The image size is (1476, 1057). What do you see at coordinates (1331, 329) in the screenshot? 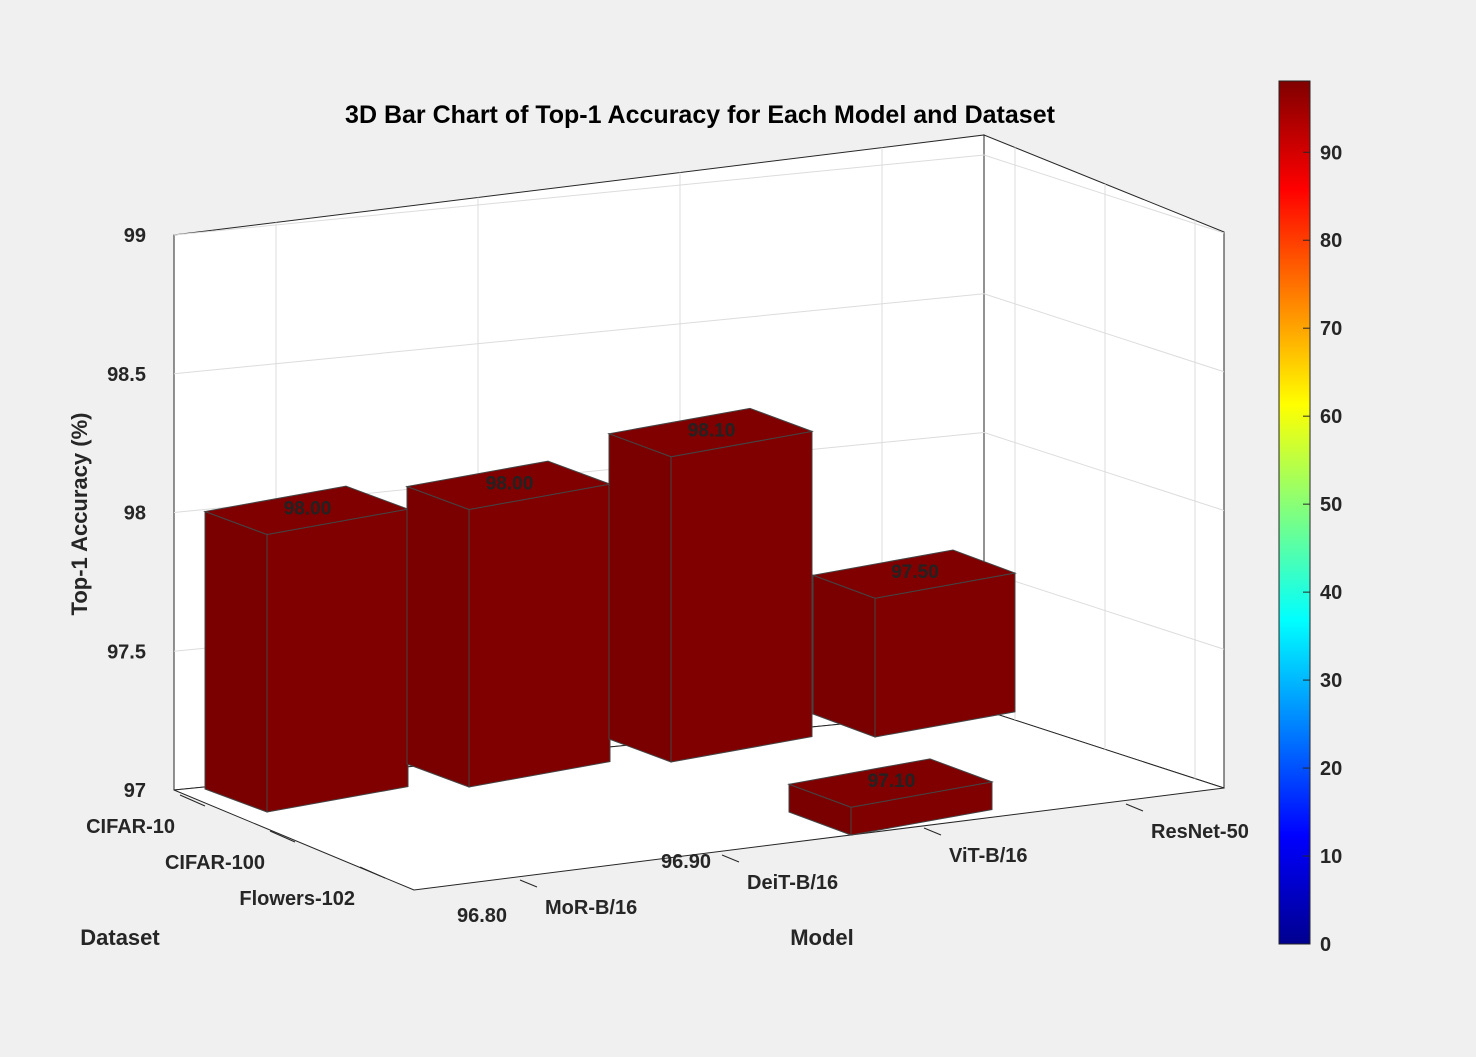
I see `colorbar-tick-label: 70` at bounding box center [1331, 329].